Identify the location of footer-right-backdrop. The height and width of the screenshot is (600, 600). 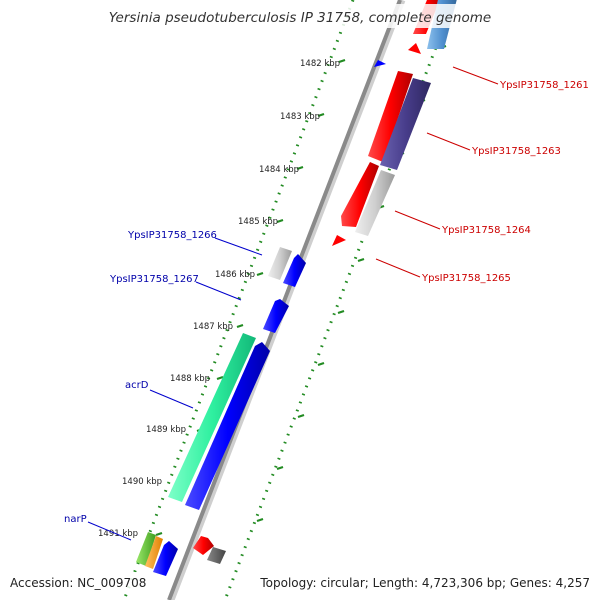
(426, 583).